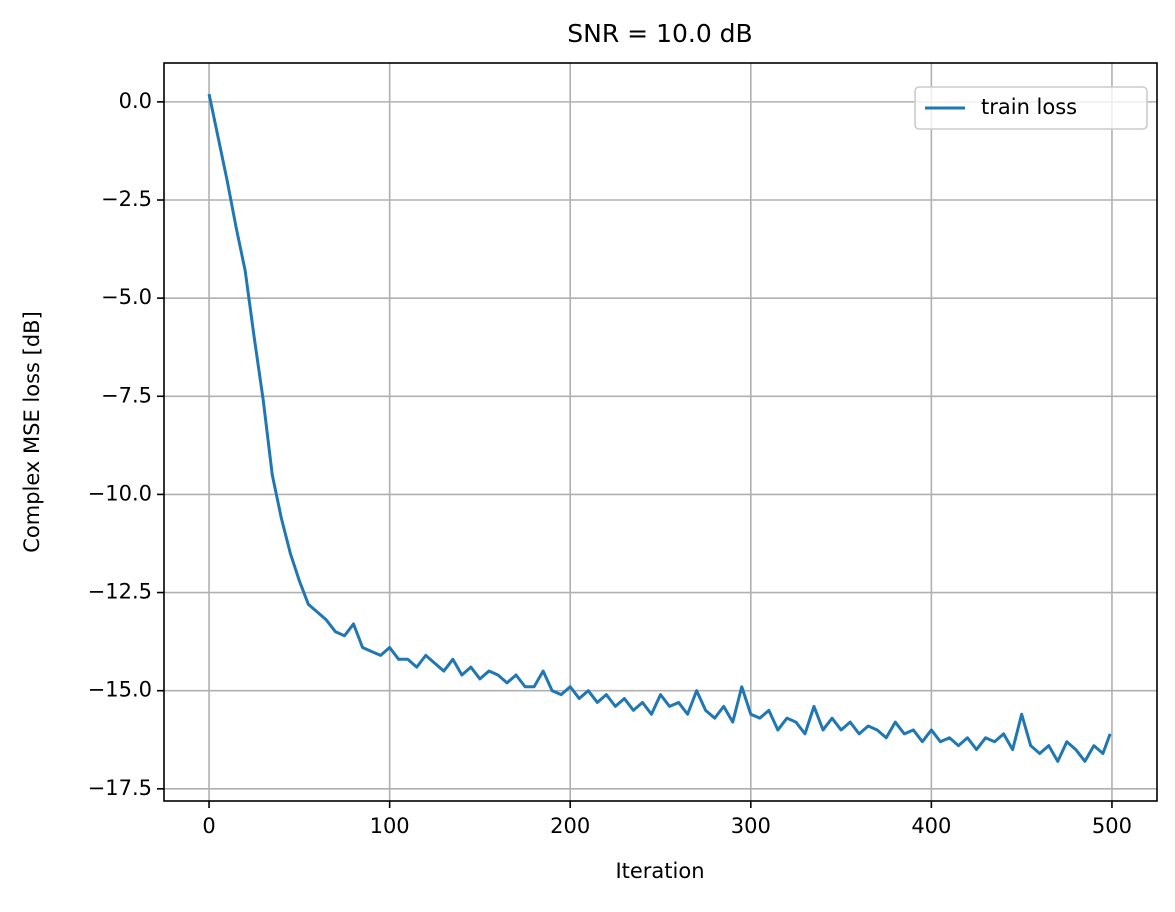 This screenshot has width=1175, height=912. I want to click on x-tick-label: 200, so click(570, 826).